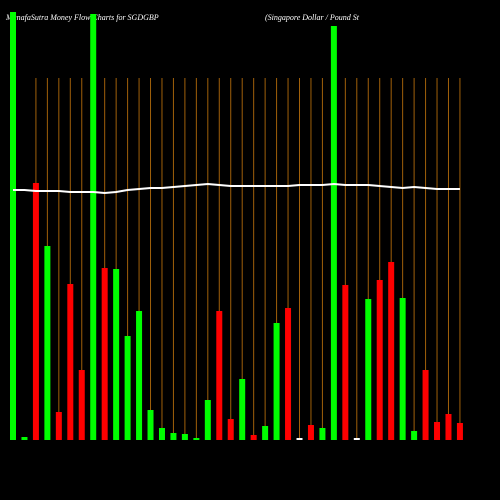  What do you see at coordinates (236, 188) in the screenshot?
I see `line` at bounding box center [236, 188].